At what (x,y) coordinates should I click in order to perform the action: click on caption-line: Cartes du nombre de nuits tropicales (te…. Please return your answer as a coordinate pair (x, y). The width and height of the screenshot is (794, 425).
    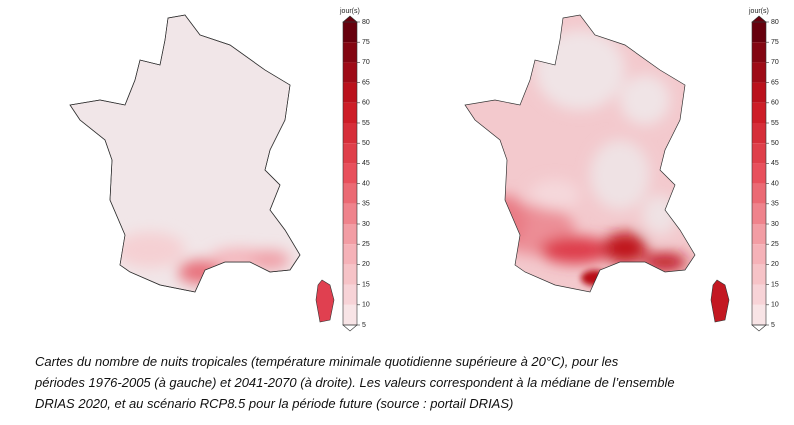
    Looking at the image, I should click on (327, 361).